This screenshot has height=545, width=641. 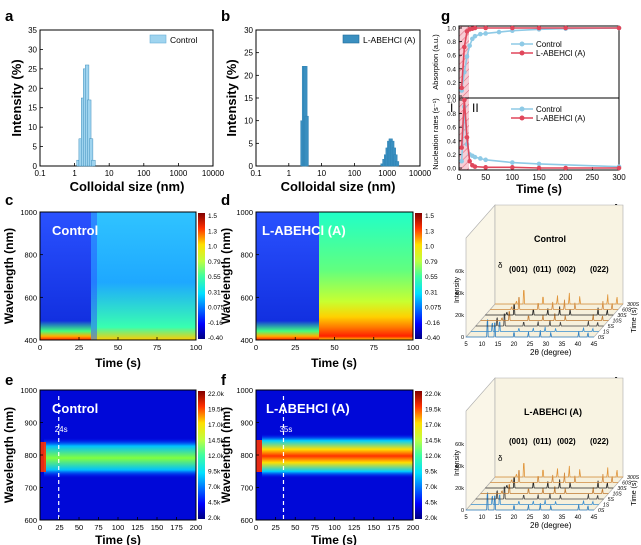 What do you see at coordinates (433, 277) in the screenshot?
I see `colorbar-labels-d: 1.5 1.3 1.0 0.79 0.55 0.31 0.075 -0.16 -0.40` at bounding box center [433, 277].